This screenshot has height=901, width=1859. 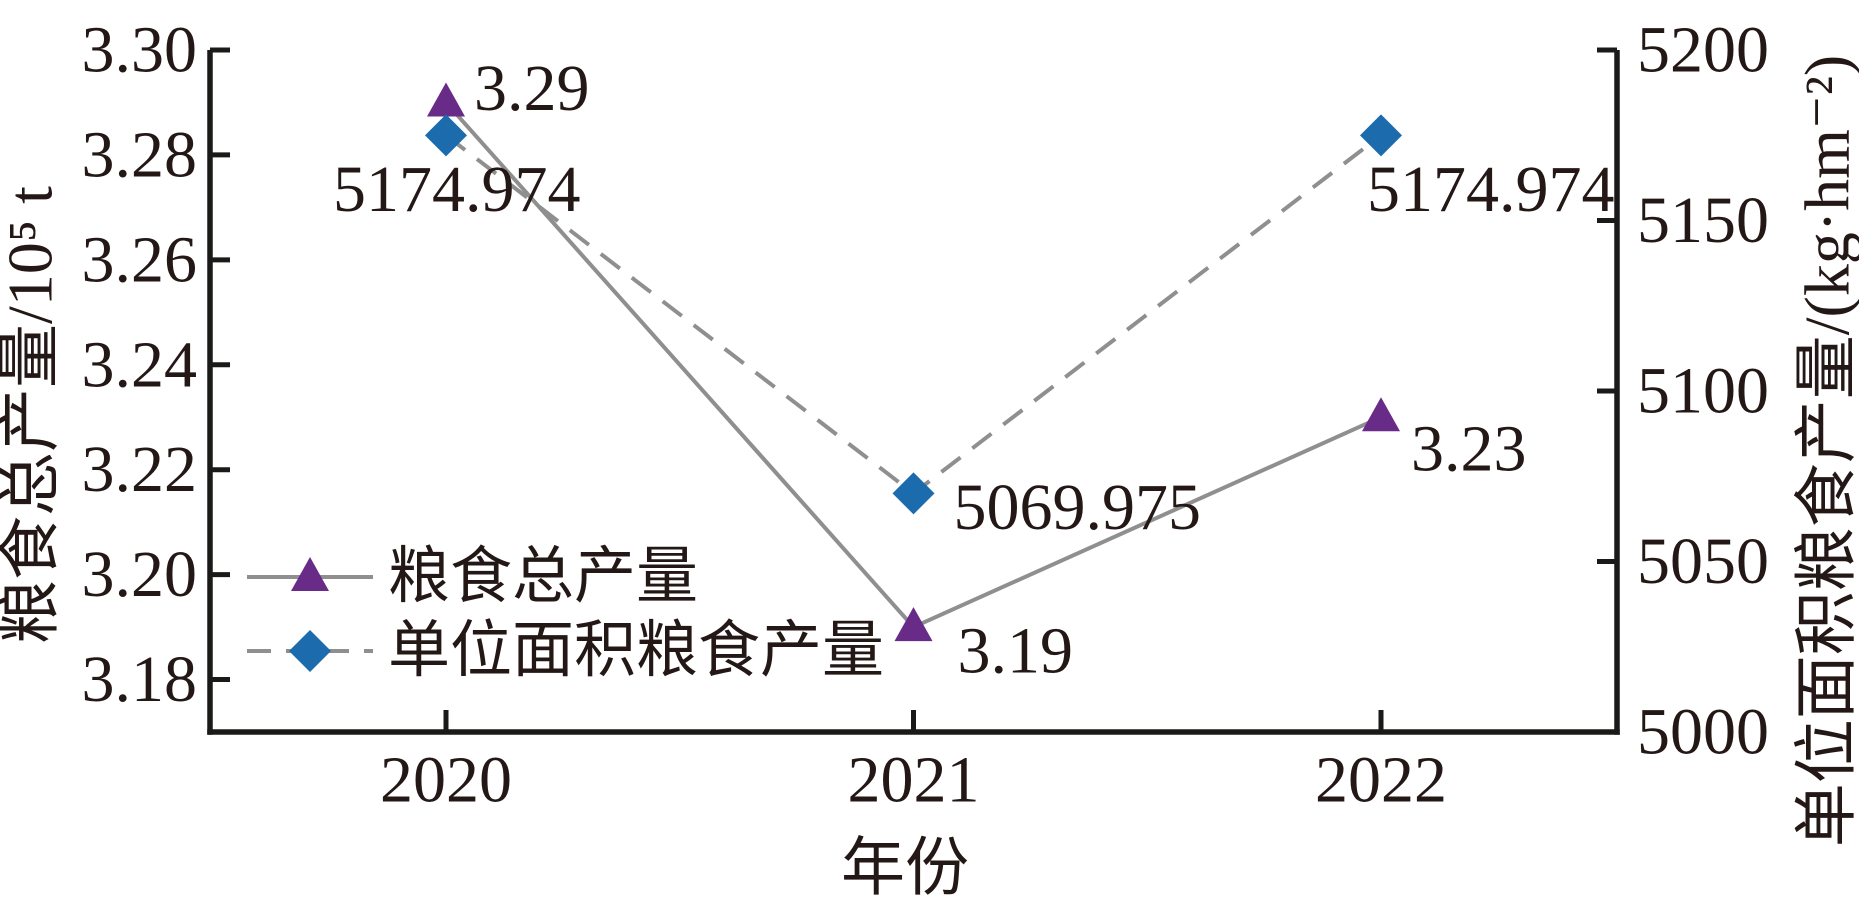 I want to click on legend-item: 粮食总产量, so click(x=472, y=577).